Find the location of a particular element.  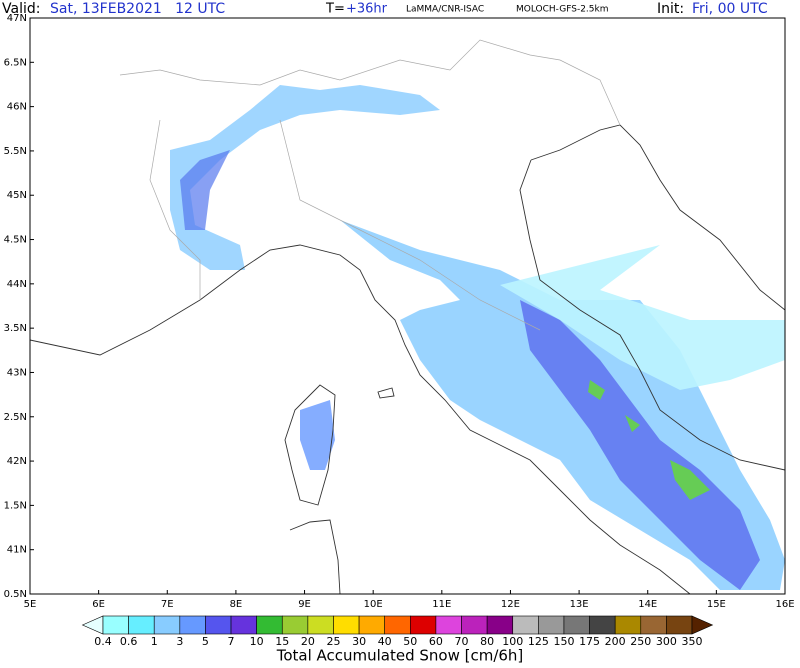

corsica is located at coordinates (310, 445).